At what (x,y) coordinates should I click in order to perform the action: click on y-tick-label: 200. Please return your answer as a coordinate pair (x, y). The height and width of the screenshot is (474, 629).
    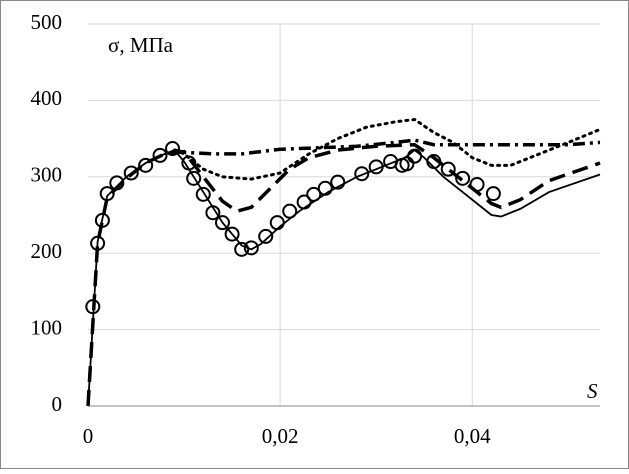
    Looking at the image, I should click on (47, 251).